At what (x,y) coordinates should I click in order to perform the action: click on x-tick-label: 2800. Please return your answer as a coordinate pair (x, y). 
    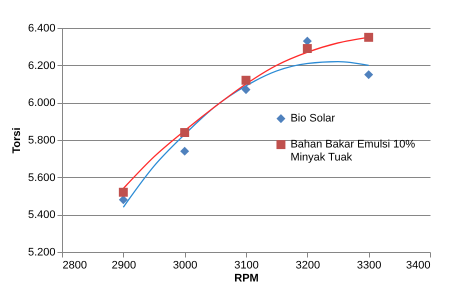
    Looking at the image, I should click on (74, 266).